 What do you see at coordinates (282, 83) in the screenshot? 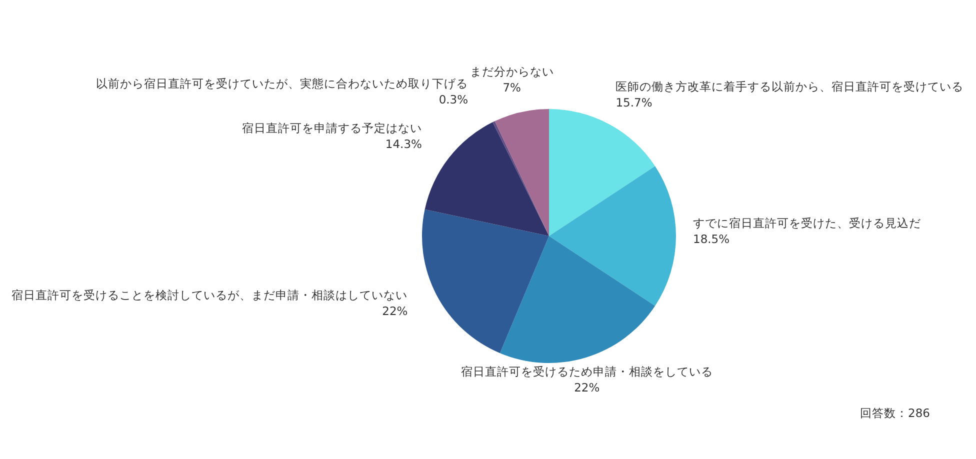
I see `slice-label: 以前から宿日直許可を受けていたが、実態に合わないため取り下げる` at bounding box center [282, 83].